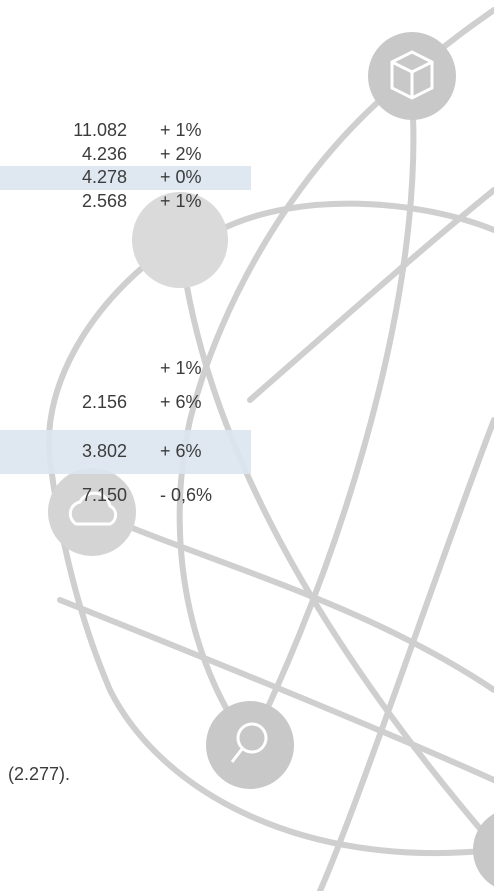  I want to click on row-change: - 0,6%, so click(186, 495).